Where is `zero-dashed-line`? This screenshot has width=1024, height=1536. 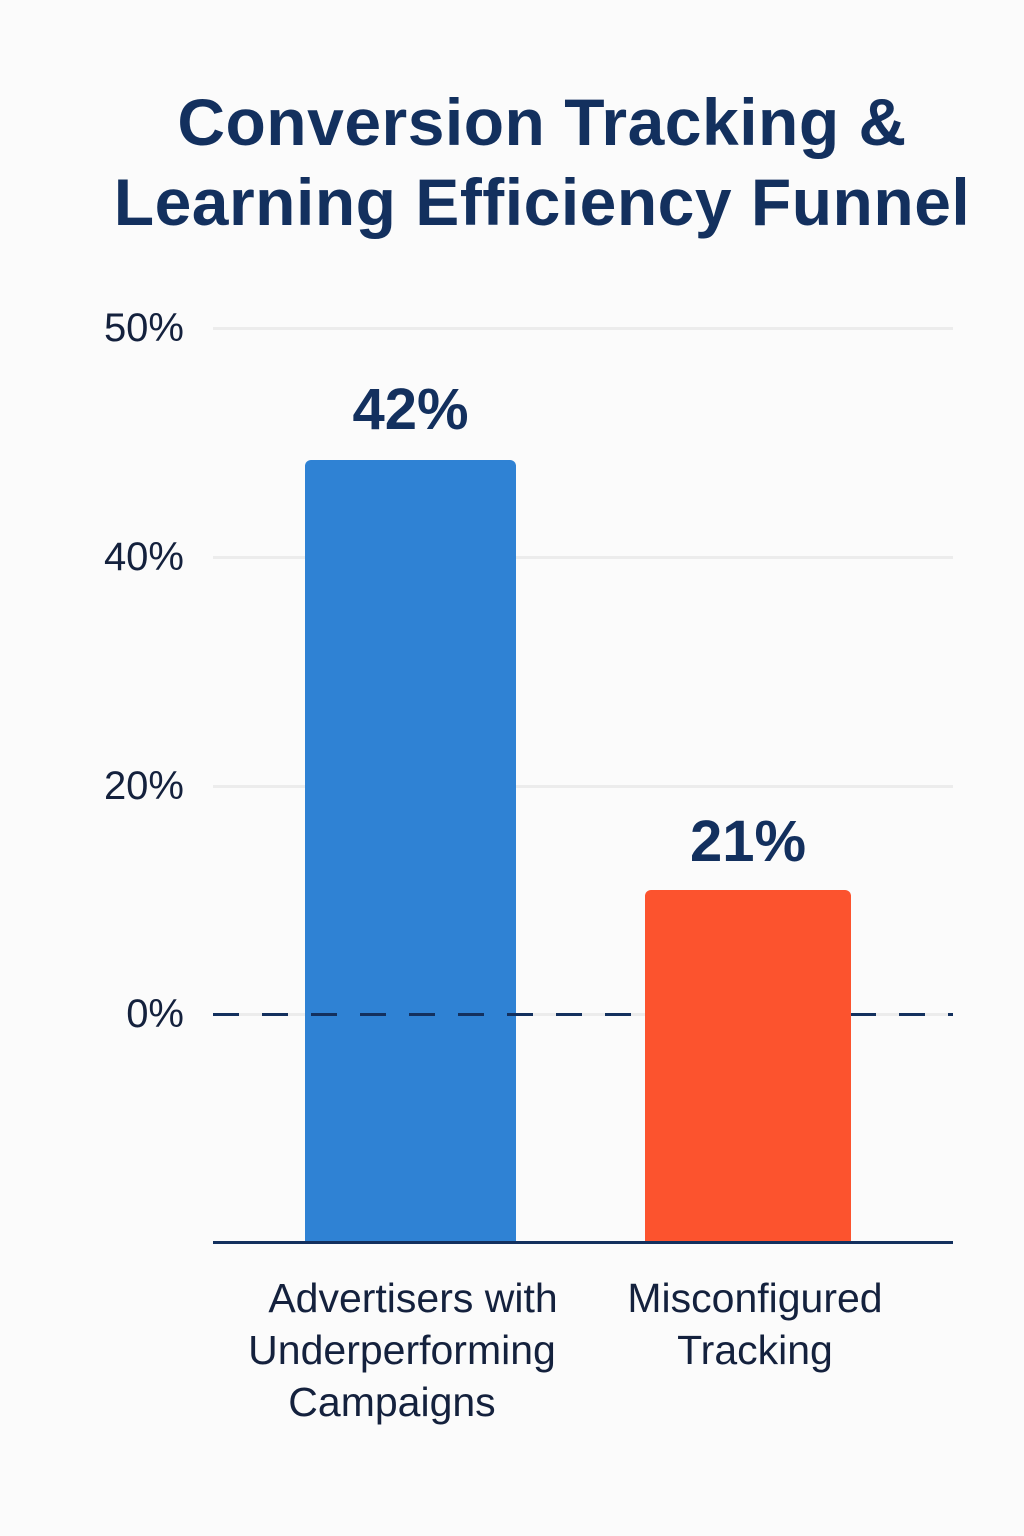 zero-dashed-line is located at coordinates (583, 1014).